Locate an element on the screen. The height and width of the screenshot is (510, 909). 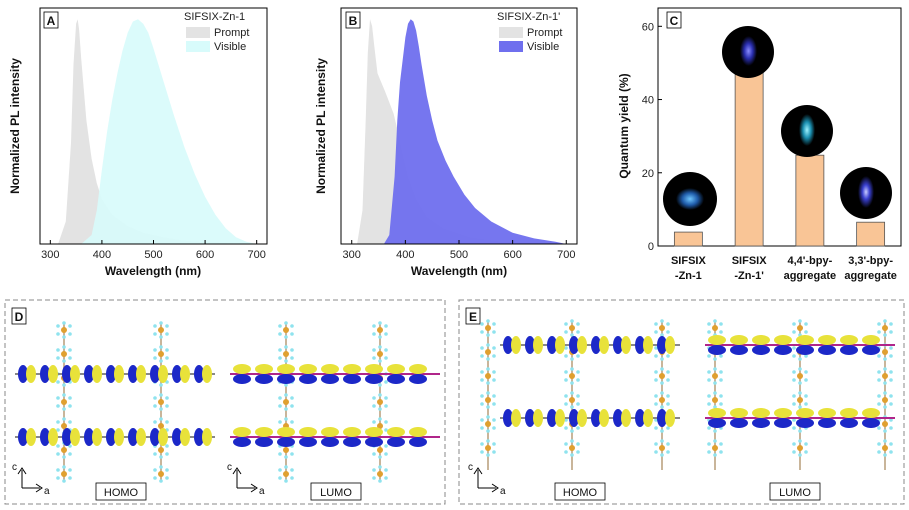
panel-a-series-prompt is located at coordinates (157, 132).